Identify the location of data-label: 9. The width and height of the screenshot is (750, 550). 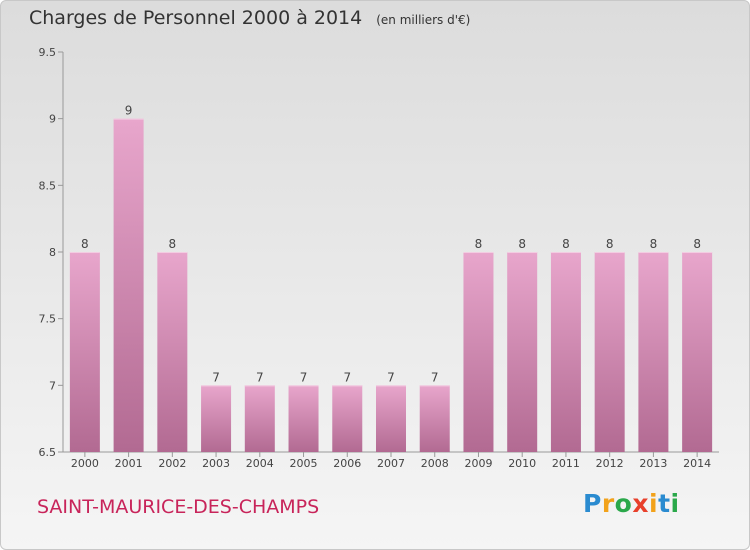
(129, 111).